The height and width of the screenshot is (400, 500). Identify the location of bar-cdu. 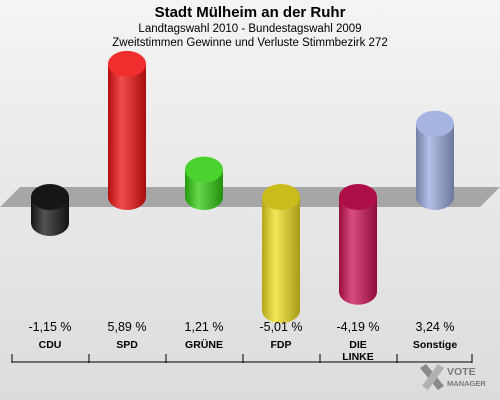
(50, 210).